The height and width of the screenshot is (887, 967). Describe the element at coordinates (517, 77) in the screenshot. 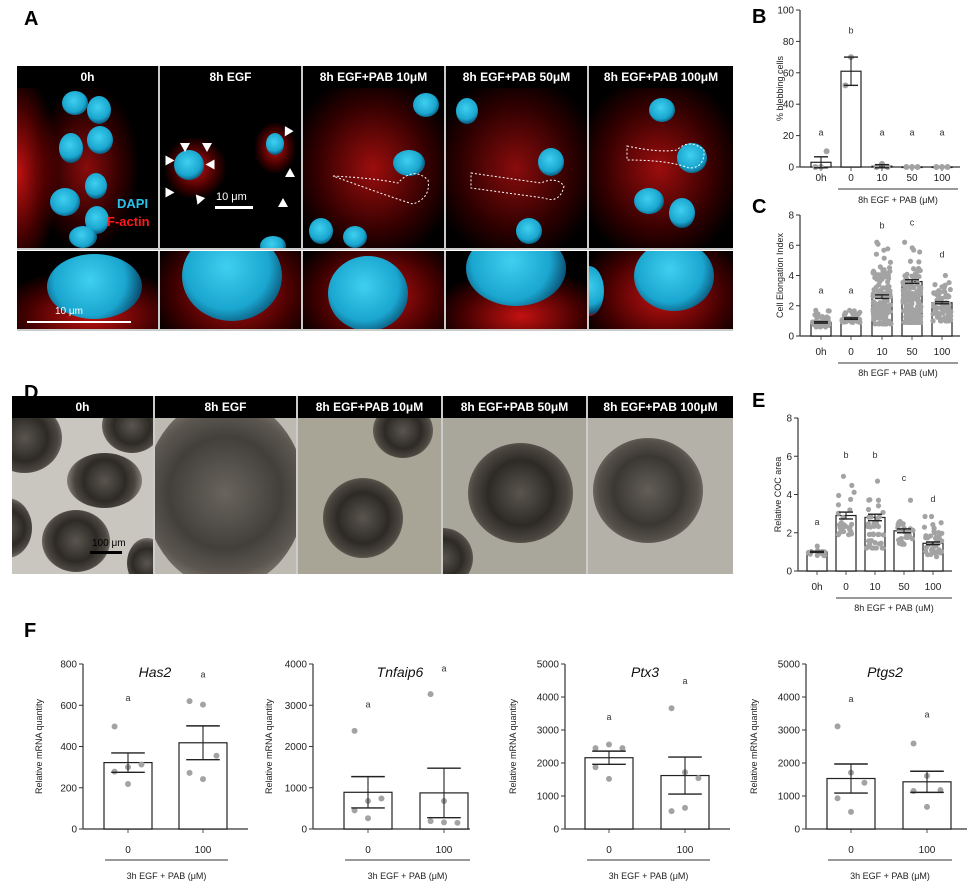

I see `panel-a-header-pab50: 8h EGF+PAB 50μM` at that location.